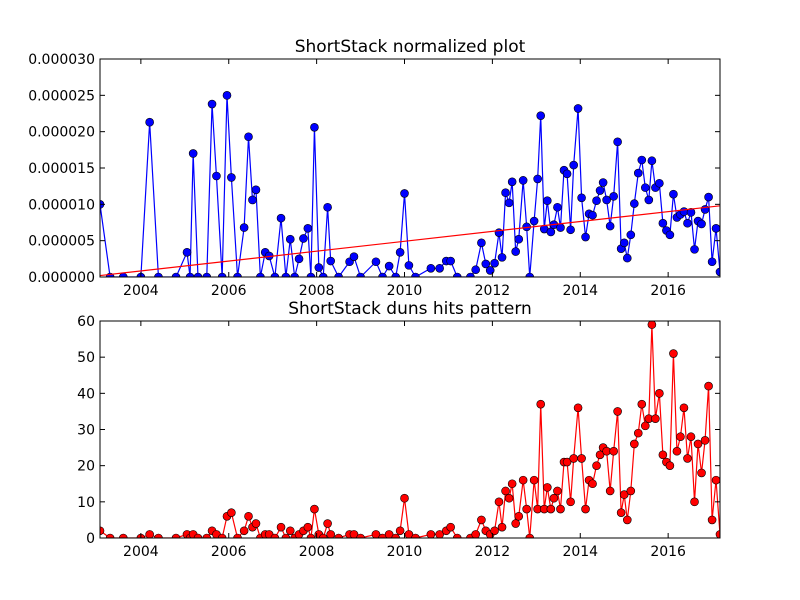 The width and height of the screenshot is (800, 600). What do you see at coordinates (86, 467) in the screenshot?
I see `y-tick-label: 20` at bounding box center [86, 467].